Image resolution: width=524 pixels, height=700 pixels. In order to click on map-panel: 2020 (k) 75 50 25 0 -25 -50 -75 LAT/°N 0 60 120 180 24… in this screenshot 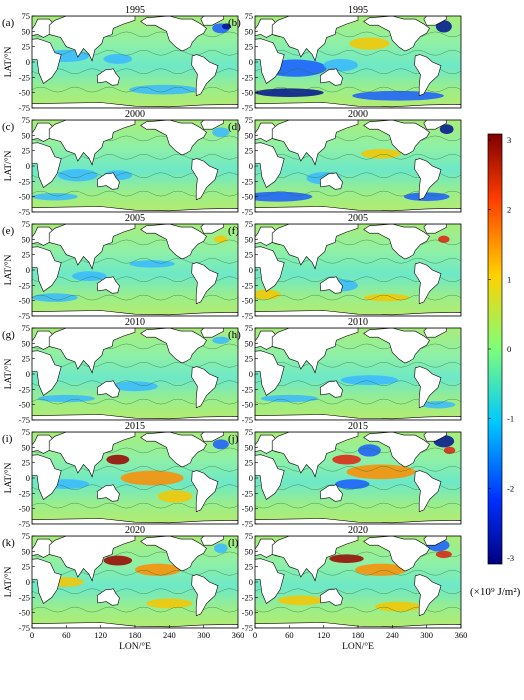, I will do `click(123, 588)`.